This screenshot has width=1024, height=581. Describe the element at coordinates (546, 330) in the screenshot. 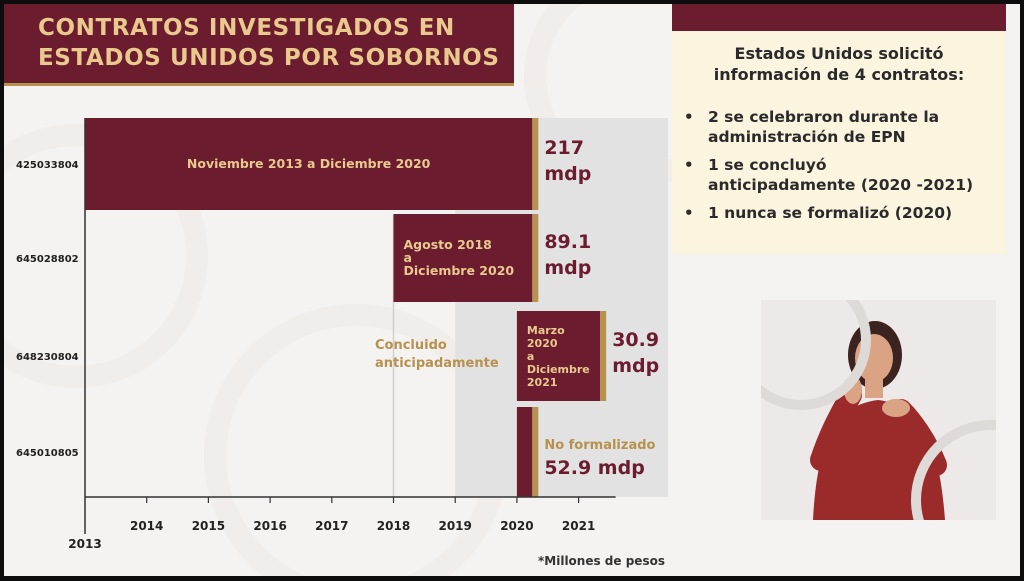

I see `period-label: Marzo` at that location.